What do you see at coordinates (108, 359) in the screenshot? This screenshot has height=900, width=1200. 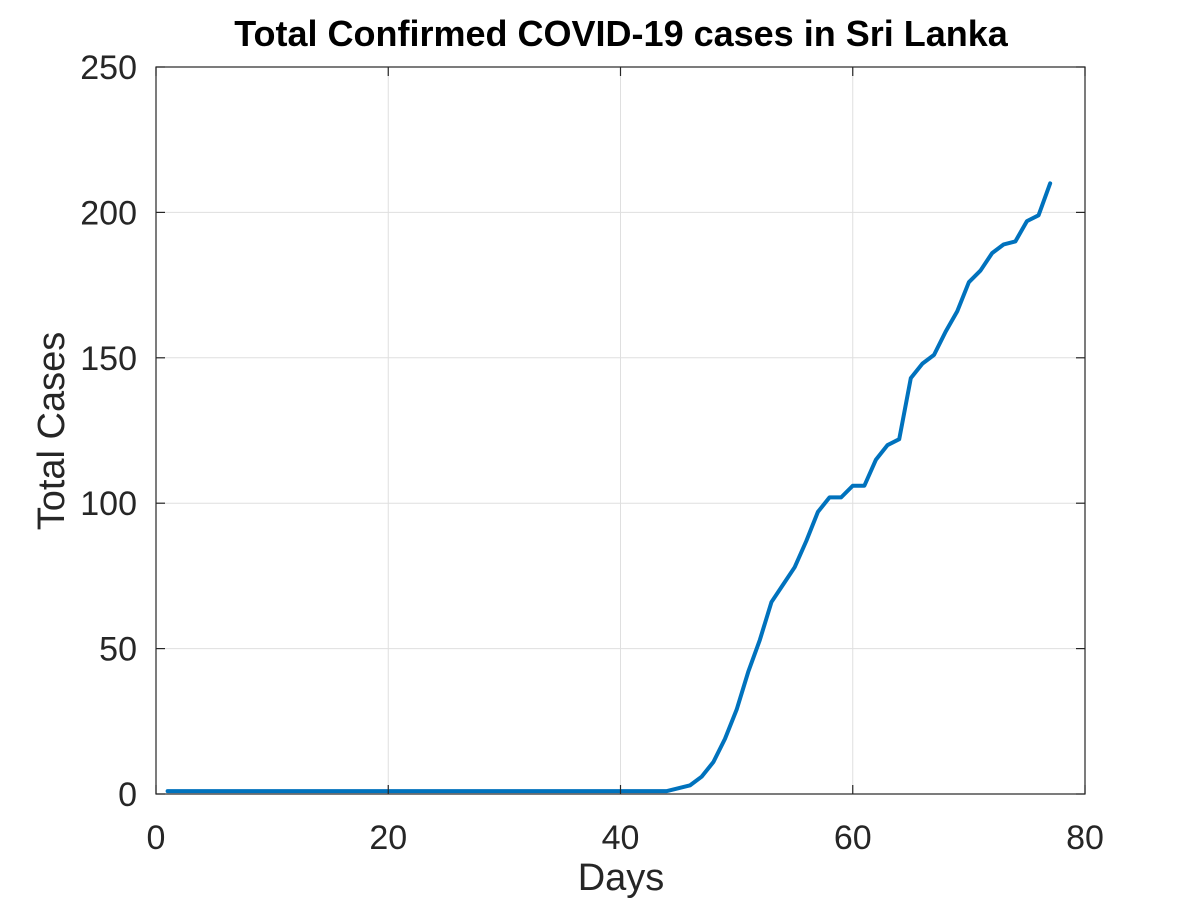 I see `y-tick-label: 150` at bounding box center [108, 359].